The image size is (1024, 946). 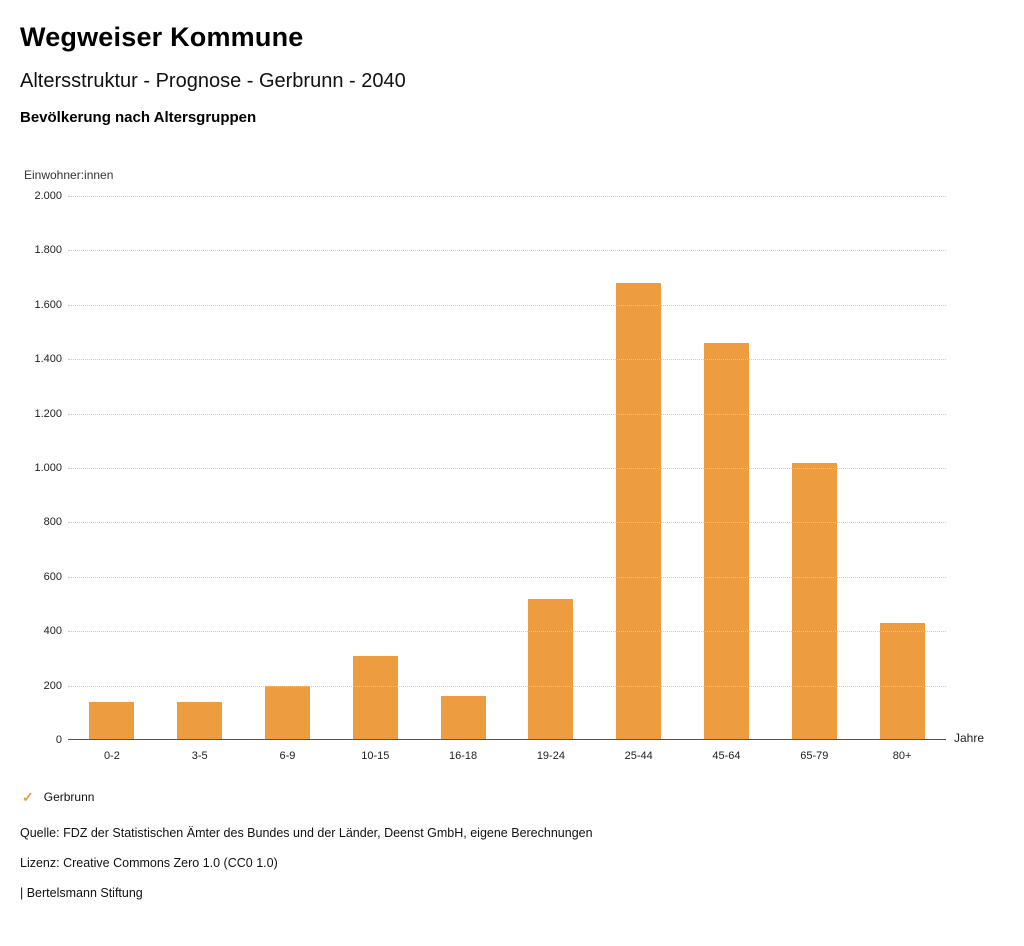 What do you see at coordinates (48, 413) in the screenshot?
I see `y-tick-label: 1.200` at bounding box center [48, 413].